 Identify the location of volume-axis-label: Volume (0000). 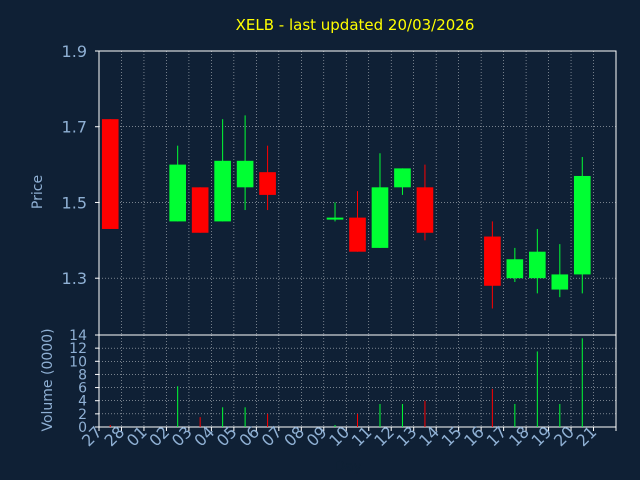
(48, 379).